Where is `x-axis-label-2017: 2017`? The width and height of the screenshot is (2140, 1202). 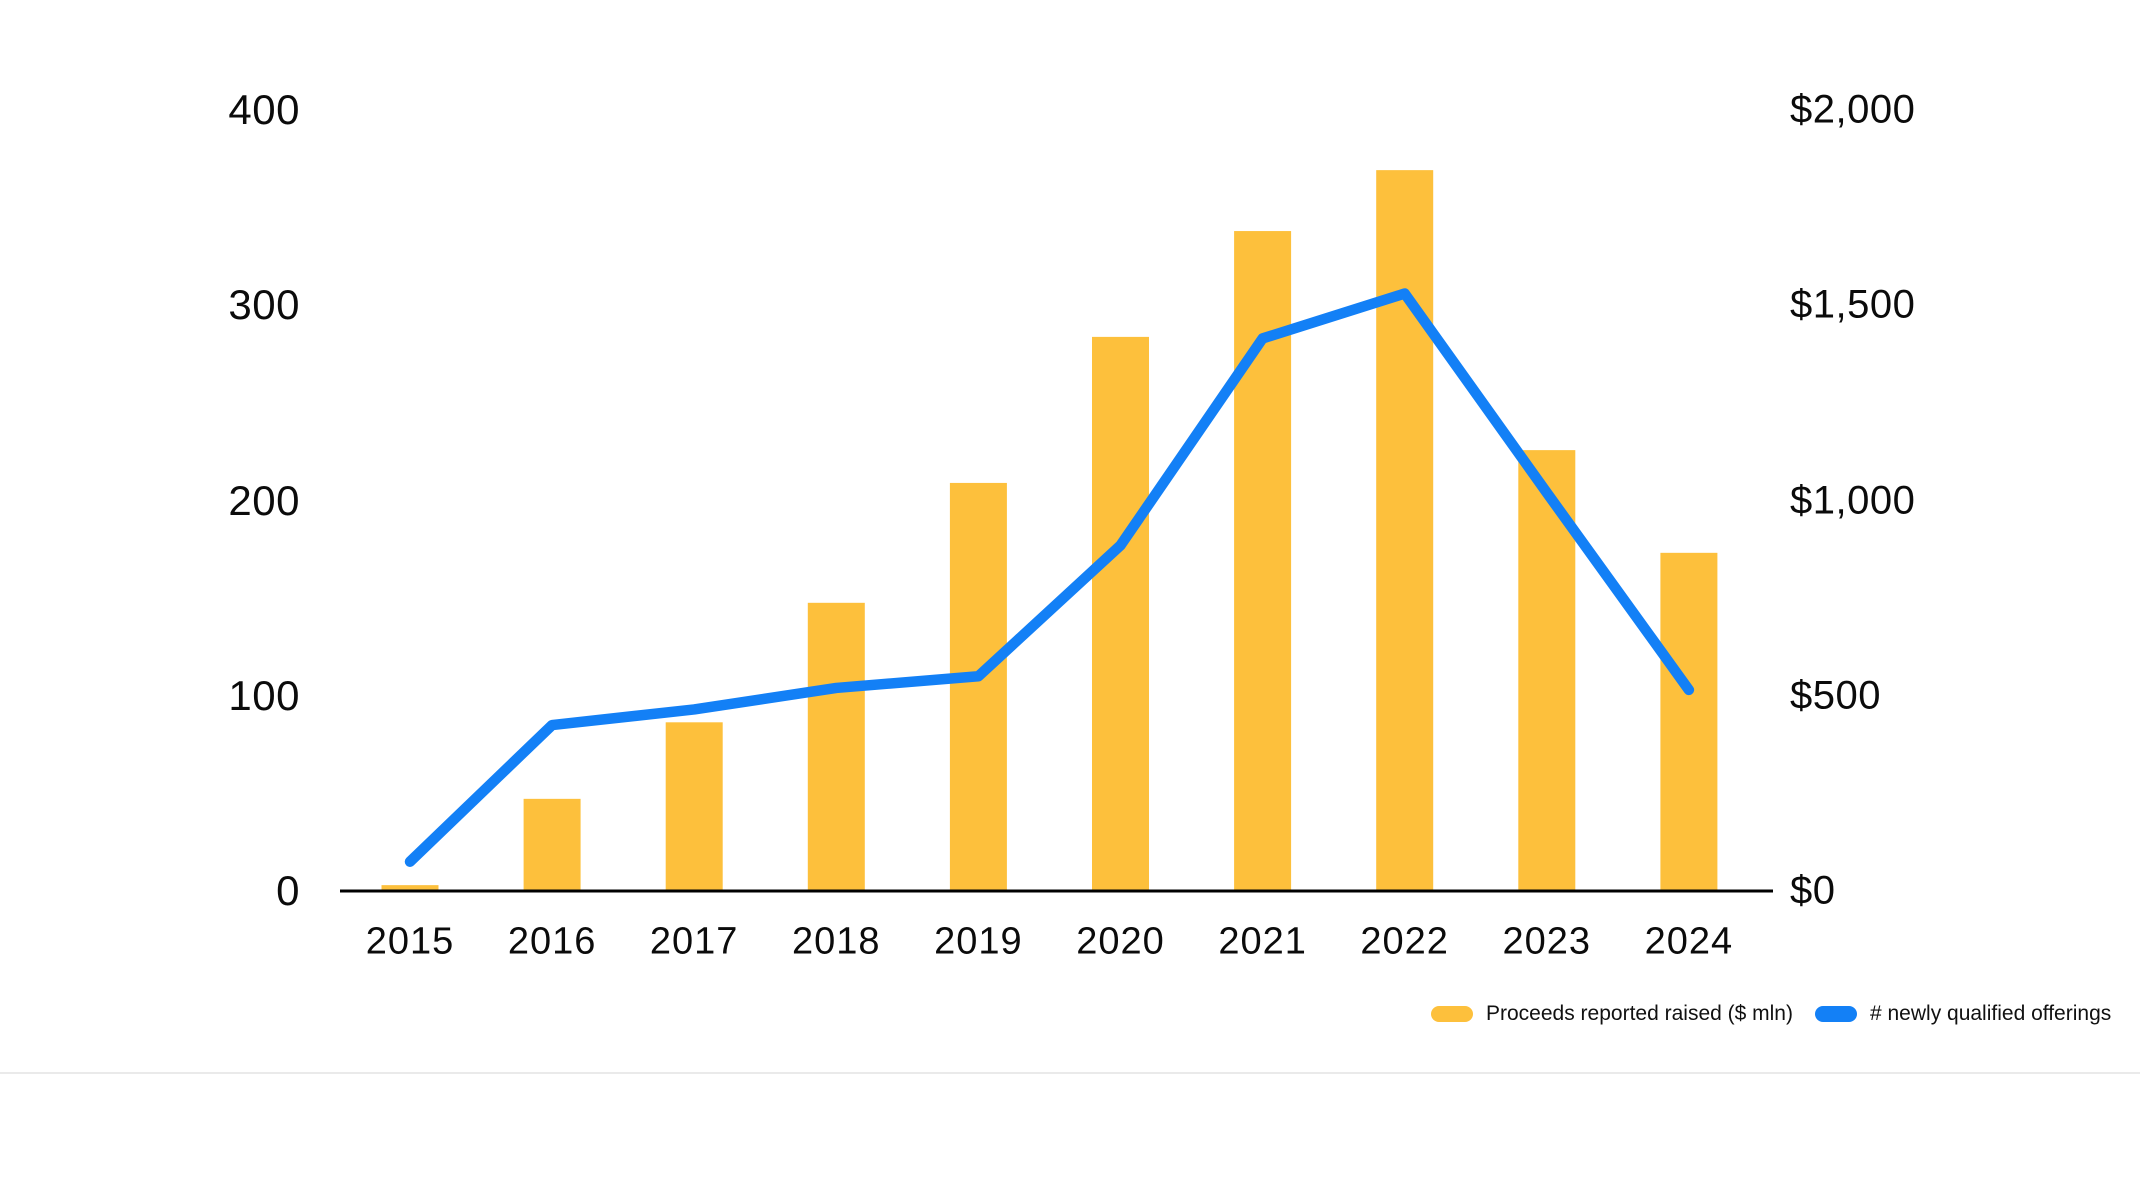 x-axis-label-2017: 2017 is located at coordinates (694, 941).